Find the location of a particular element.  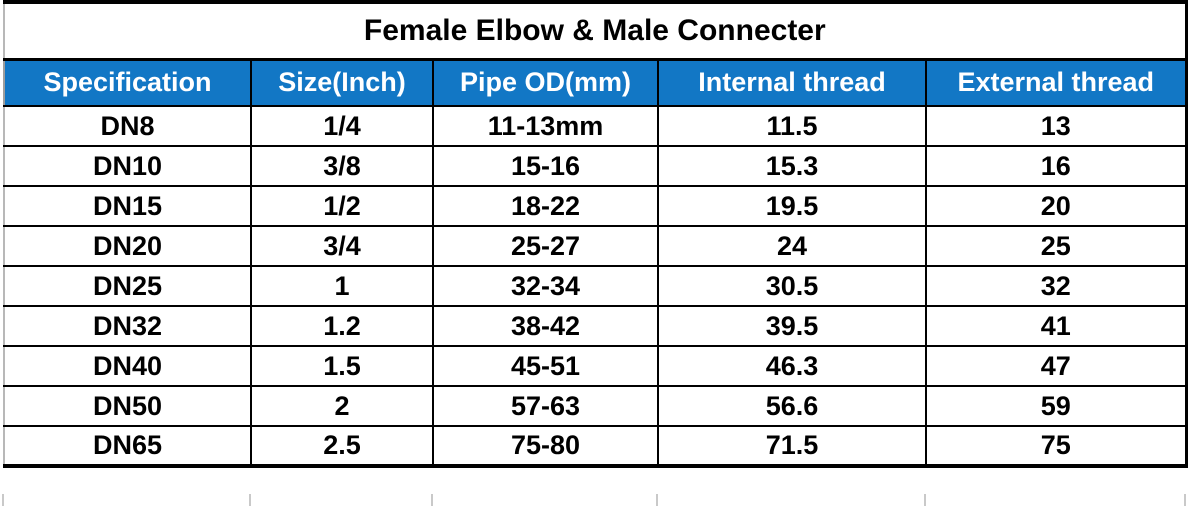

cell-pipe-od: 11-13mm is located at coordinates (545, 126).